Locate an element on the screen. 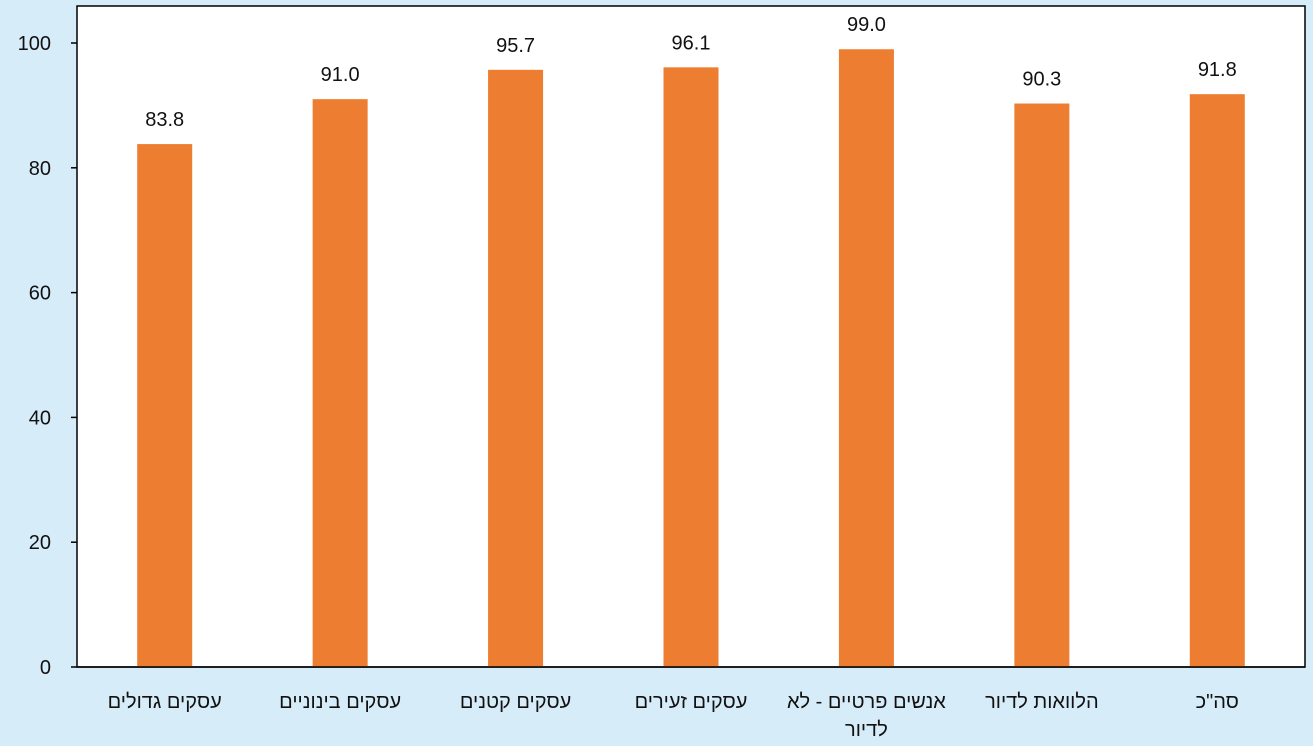 Image resolution: width=1313 pixels, height=746 pixels. bar-value-label: 95.7 is located at coordinates (515, 46).